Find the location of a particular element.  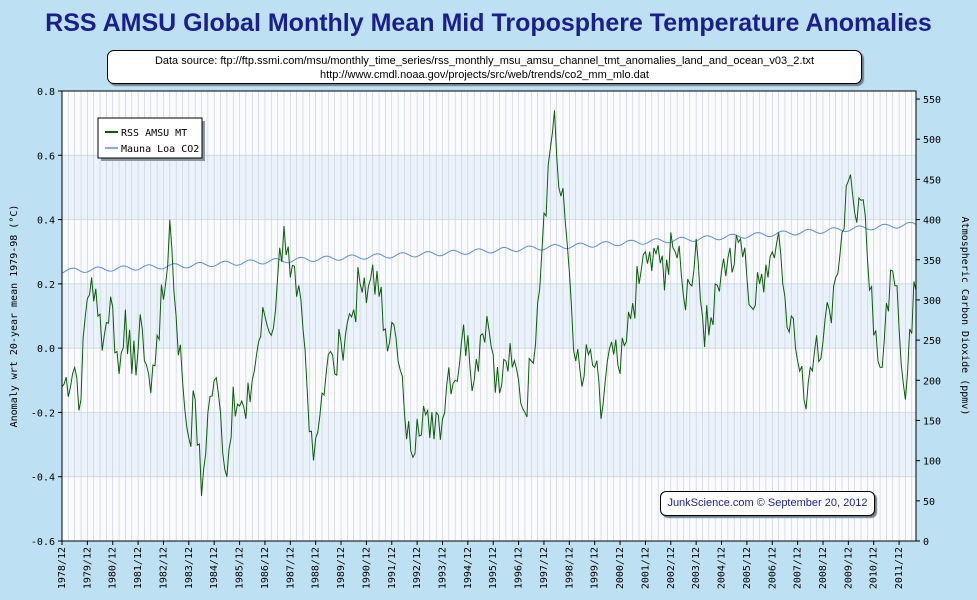

x-tick-label: 2011/12 is located at coordinates (899, 568).